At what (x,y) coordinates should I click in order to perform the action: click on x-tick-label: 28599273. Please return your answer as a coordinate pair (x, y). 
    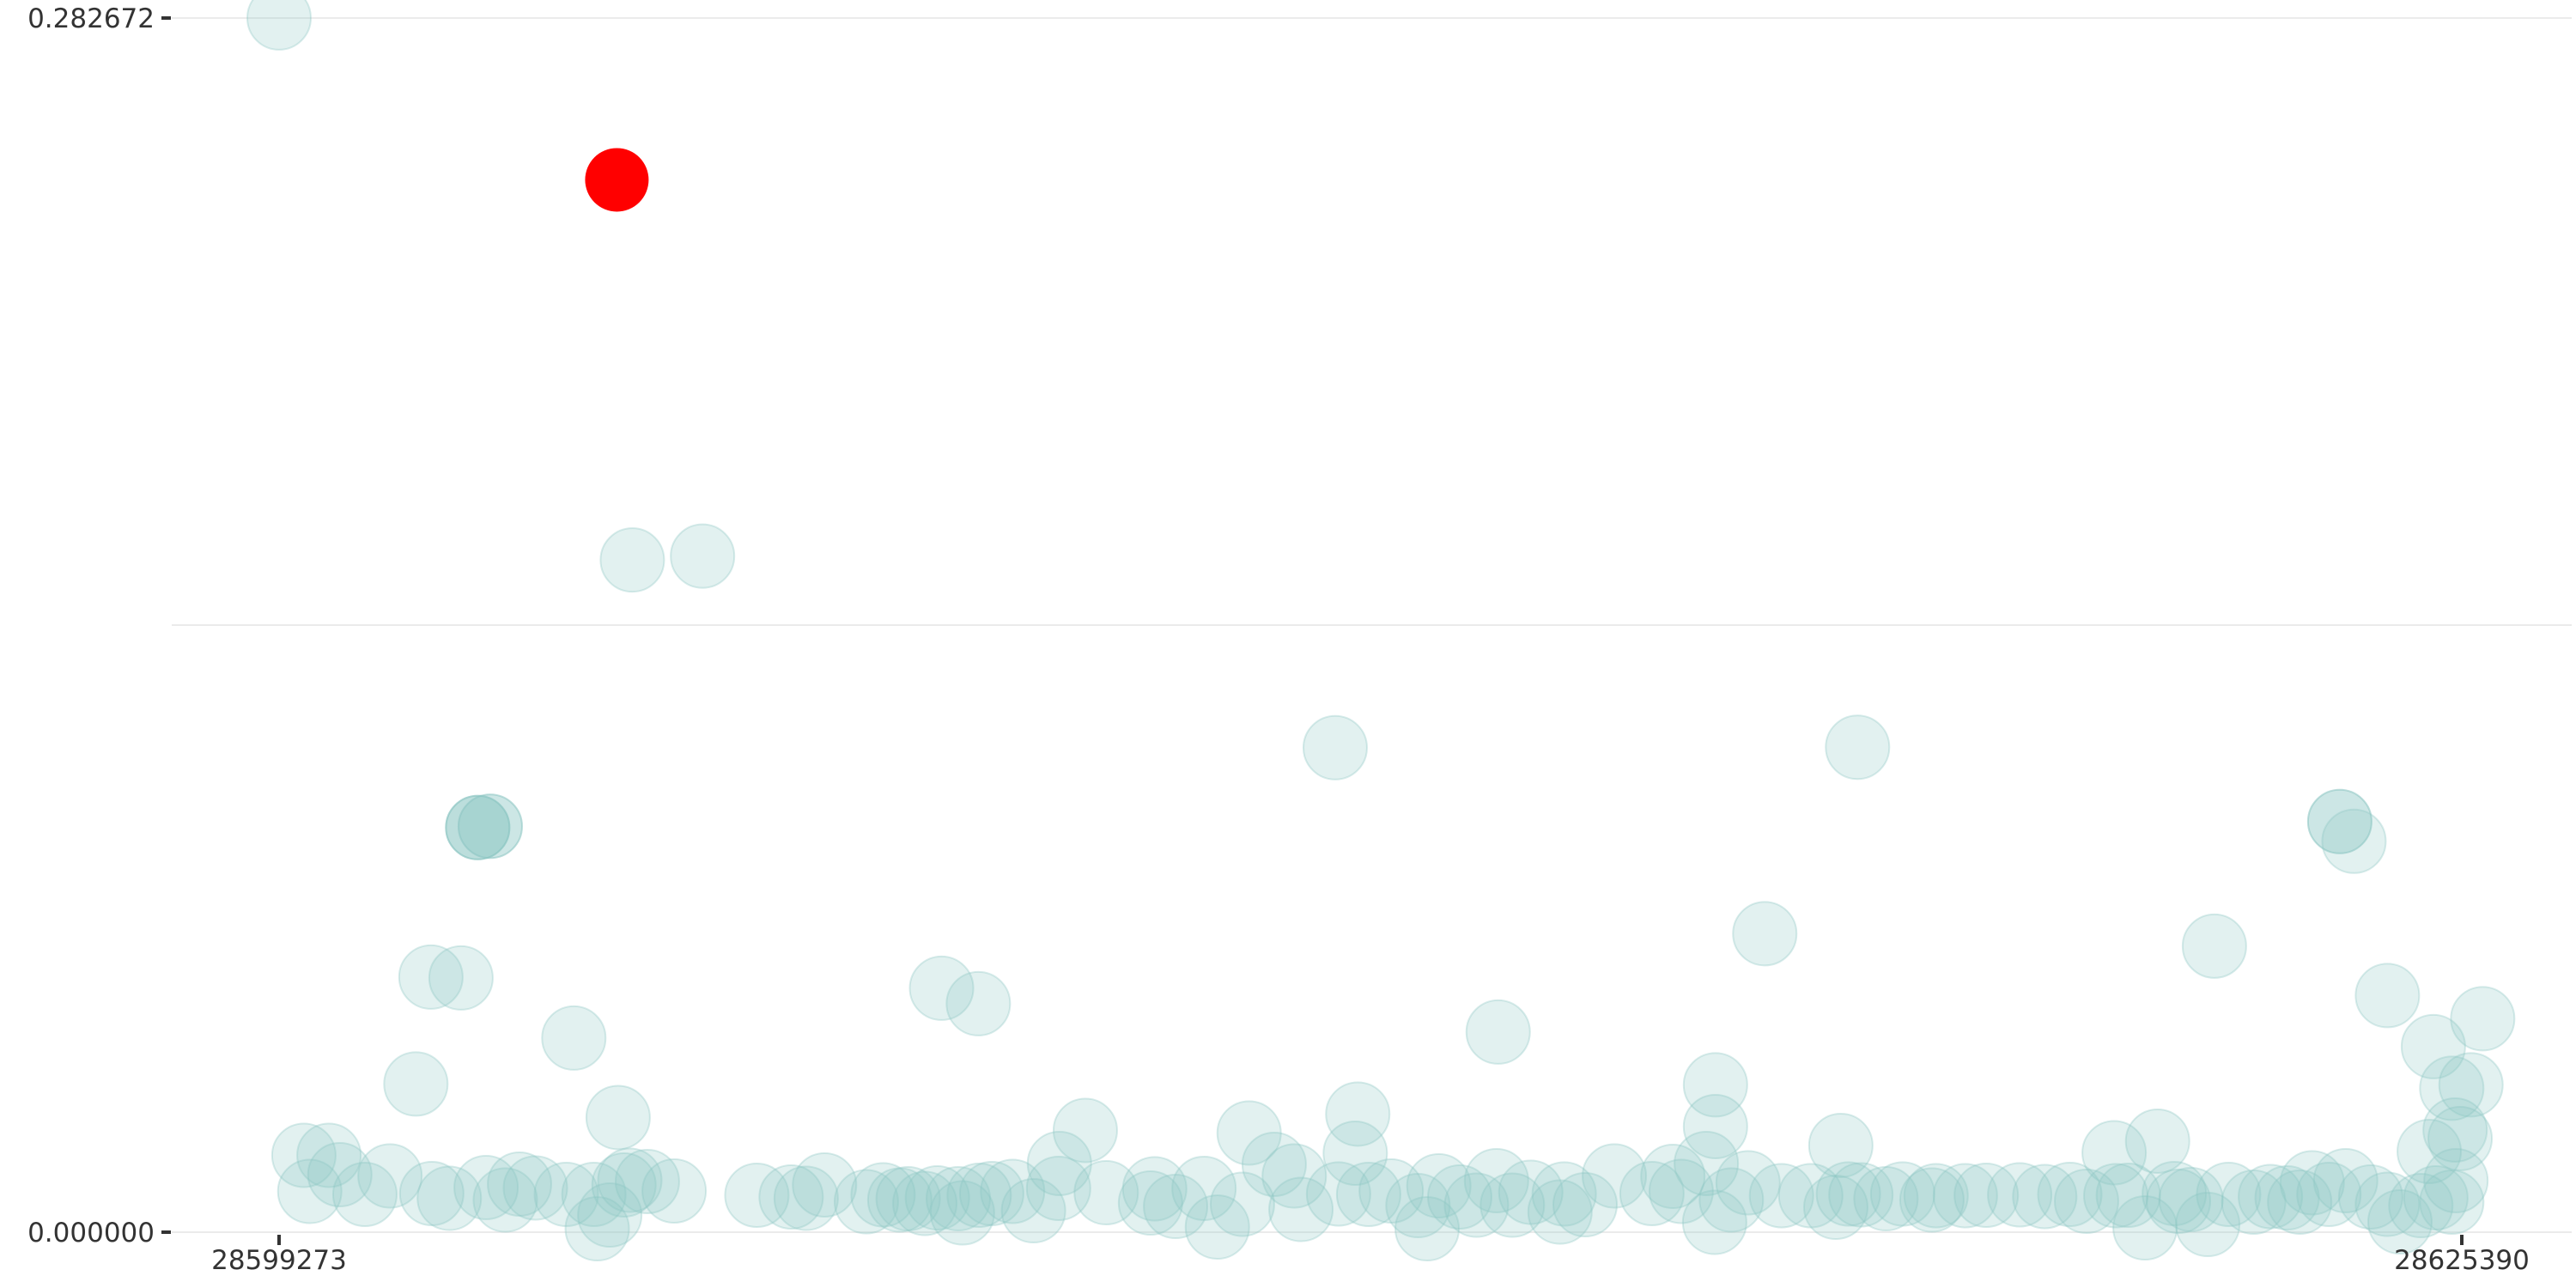
    Looking at the image, I should click on (279, 1261).